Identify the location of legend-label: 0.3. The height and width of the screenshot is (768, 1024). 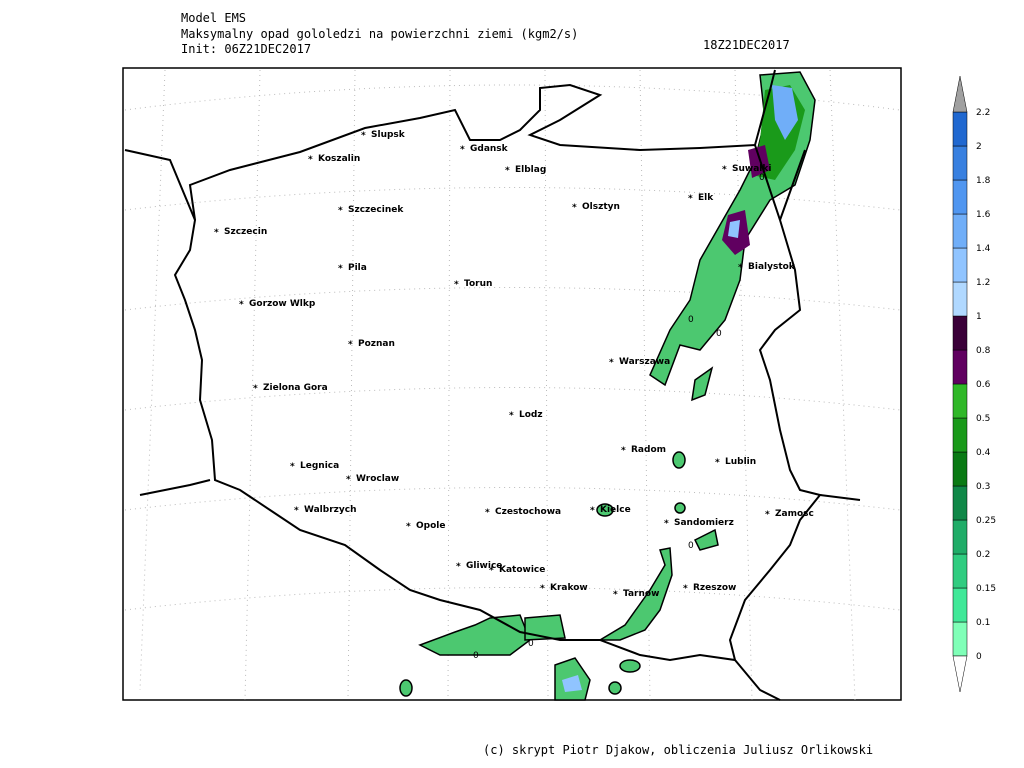
(983, 487).